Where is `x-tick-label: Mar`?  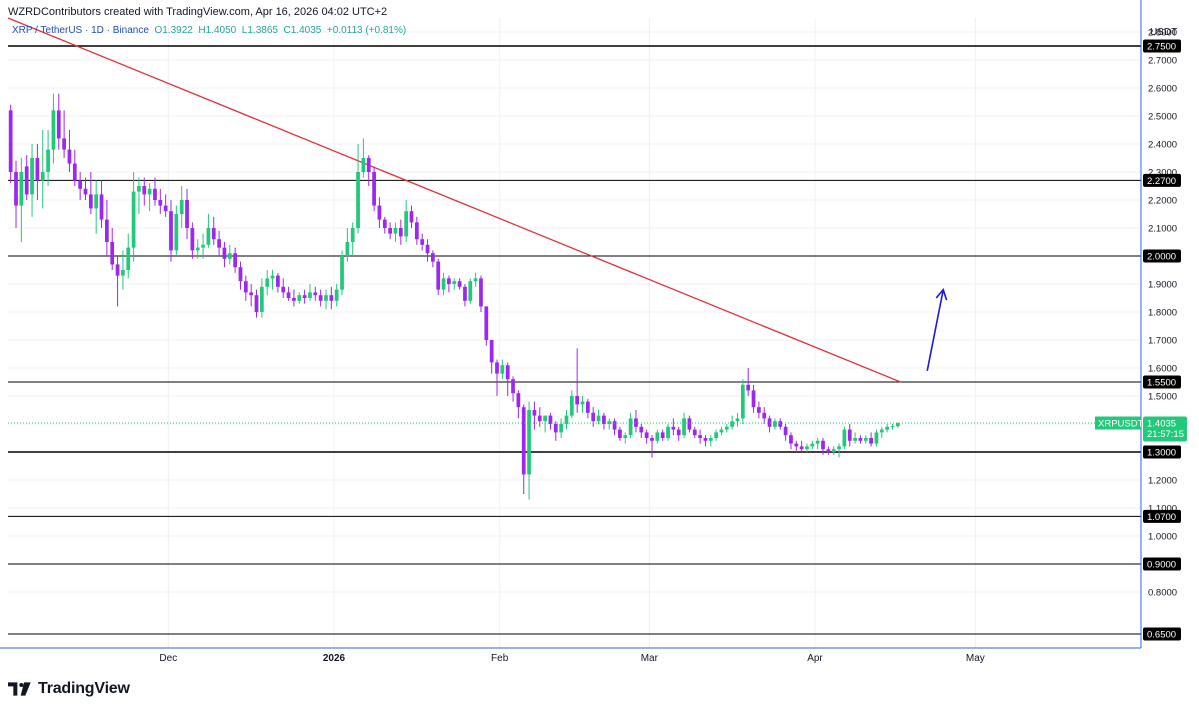
x-tick-label: Mar is located at coordinates (650, 658).